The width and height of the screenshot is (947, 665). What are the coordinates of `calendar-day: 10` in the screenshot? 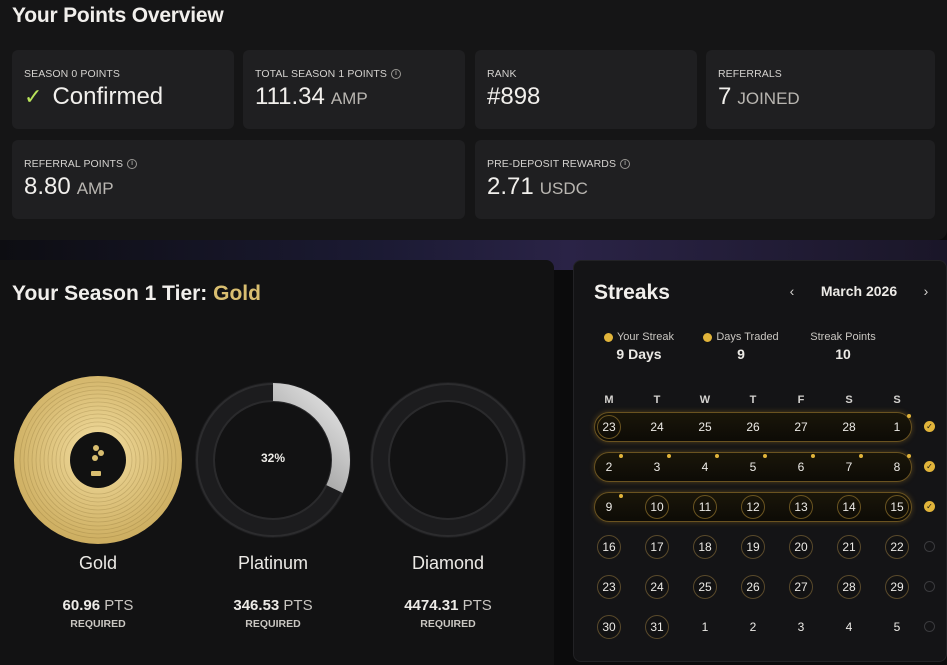 It's located at (657, 507).